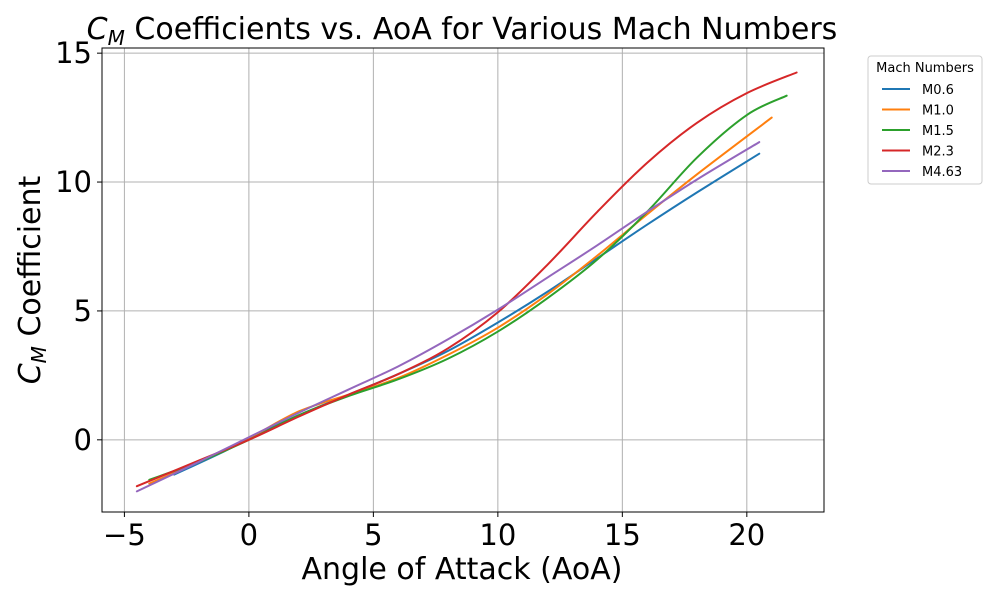 The image size is (1000, 600). I want to click on y-tick-label: 15, so click(73, 53).